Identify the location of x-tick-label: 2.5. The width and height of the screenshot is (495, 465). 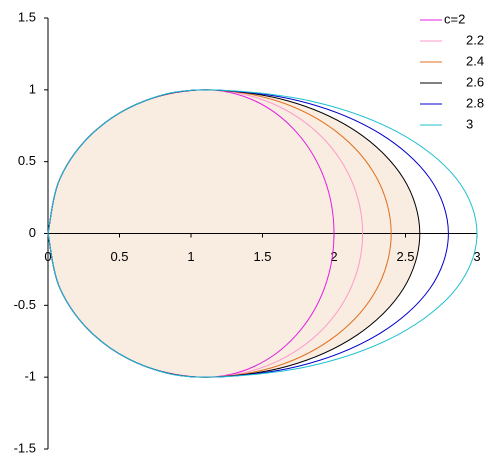
(405, 256).